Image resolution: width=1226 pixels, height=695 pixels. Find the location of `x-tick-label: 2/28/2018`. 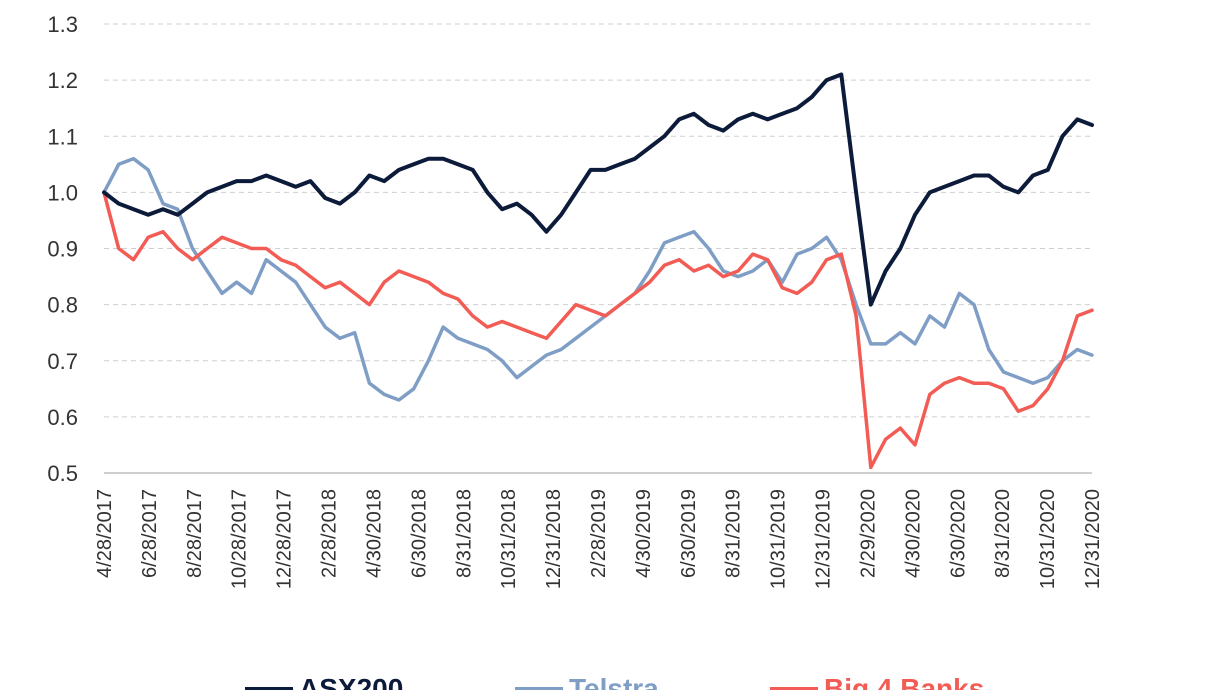

x-tick-label: 2/28/2018 is located at coordinates (330, 533).